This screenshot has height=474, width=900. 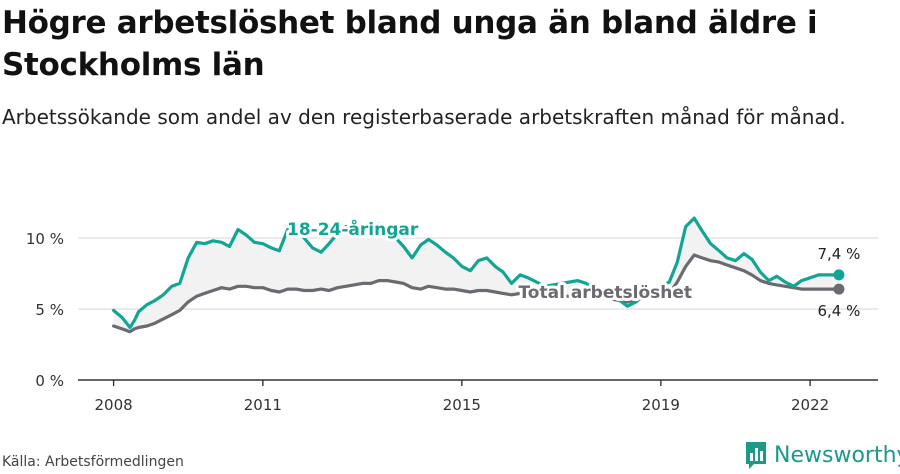 I want to click on brand-name: Newsworthy, so click(x=837, y=455).